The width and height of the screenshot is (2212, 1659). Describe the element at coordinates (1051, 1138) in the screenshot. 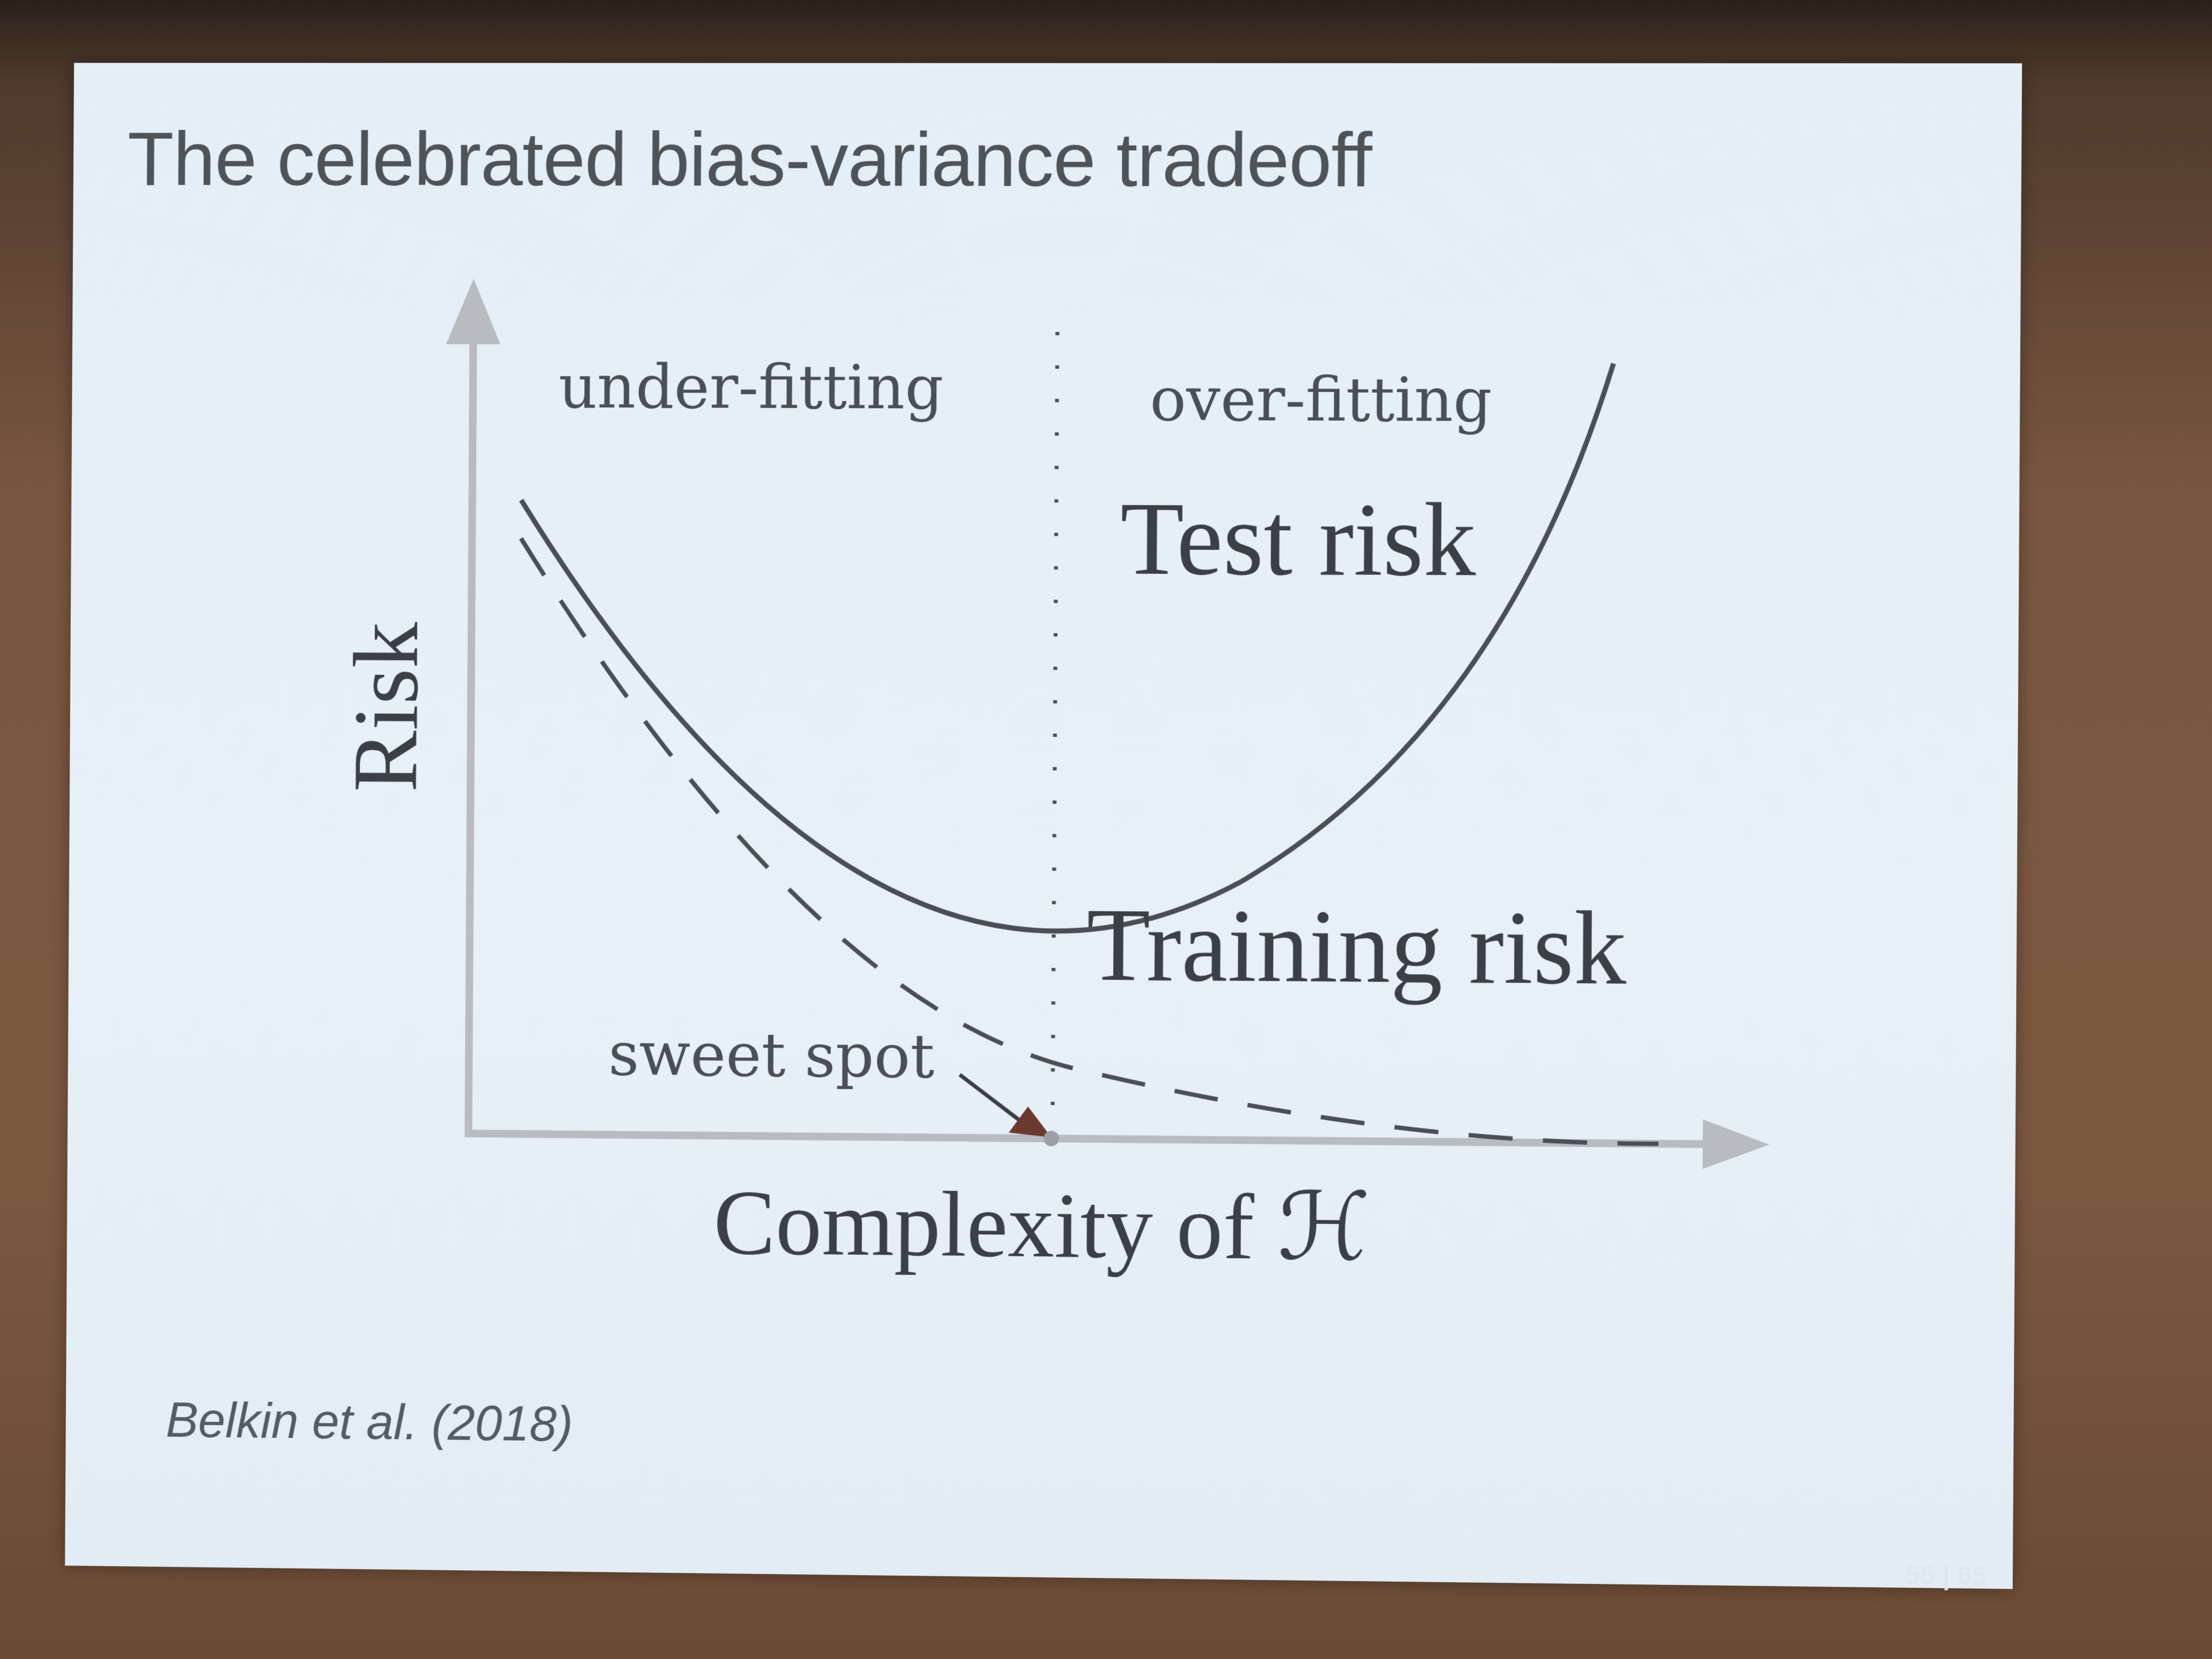

I see `sweet-spot-marker` at that location.